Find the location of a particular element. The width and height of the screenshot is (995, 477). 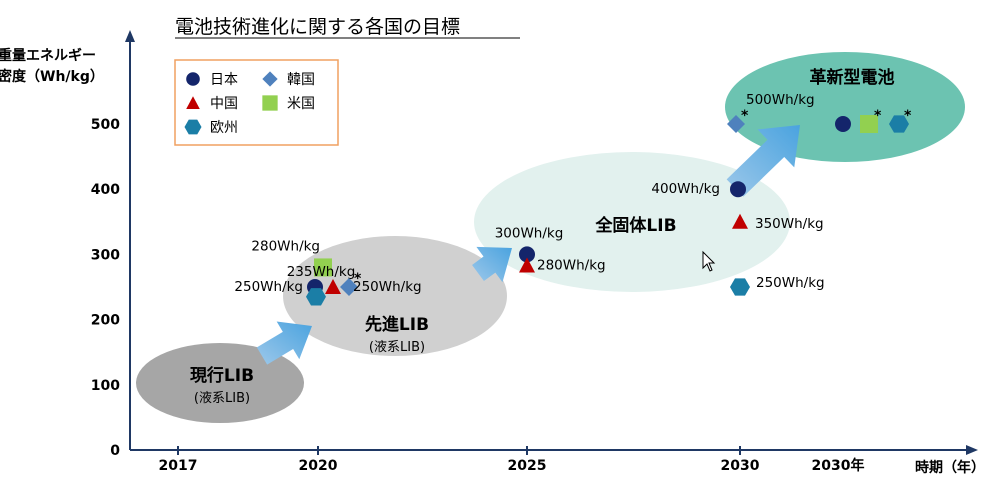

y-axis-label-line1: 重量エネルギー is located at coordinates (48, 55).